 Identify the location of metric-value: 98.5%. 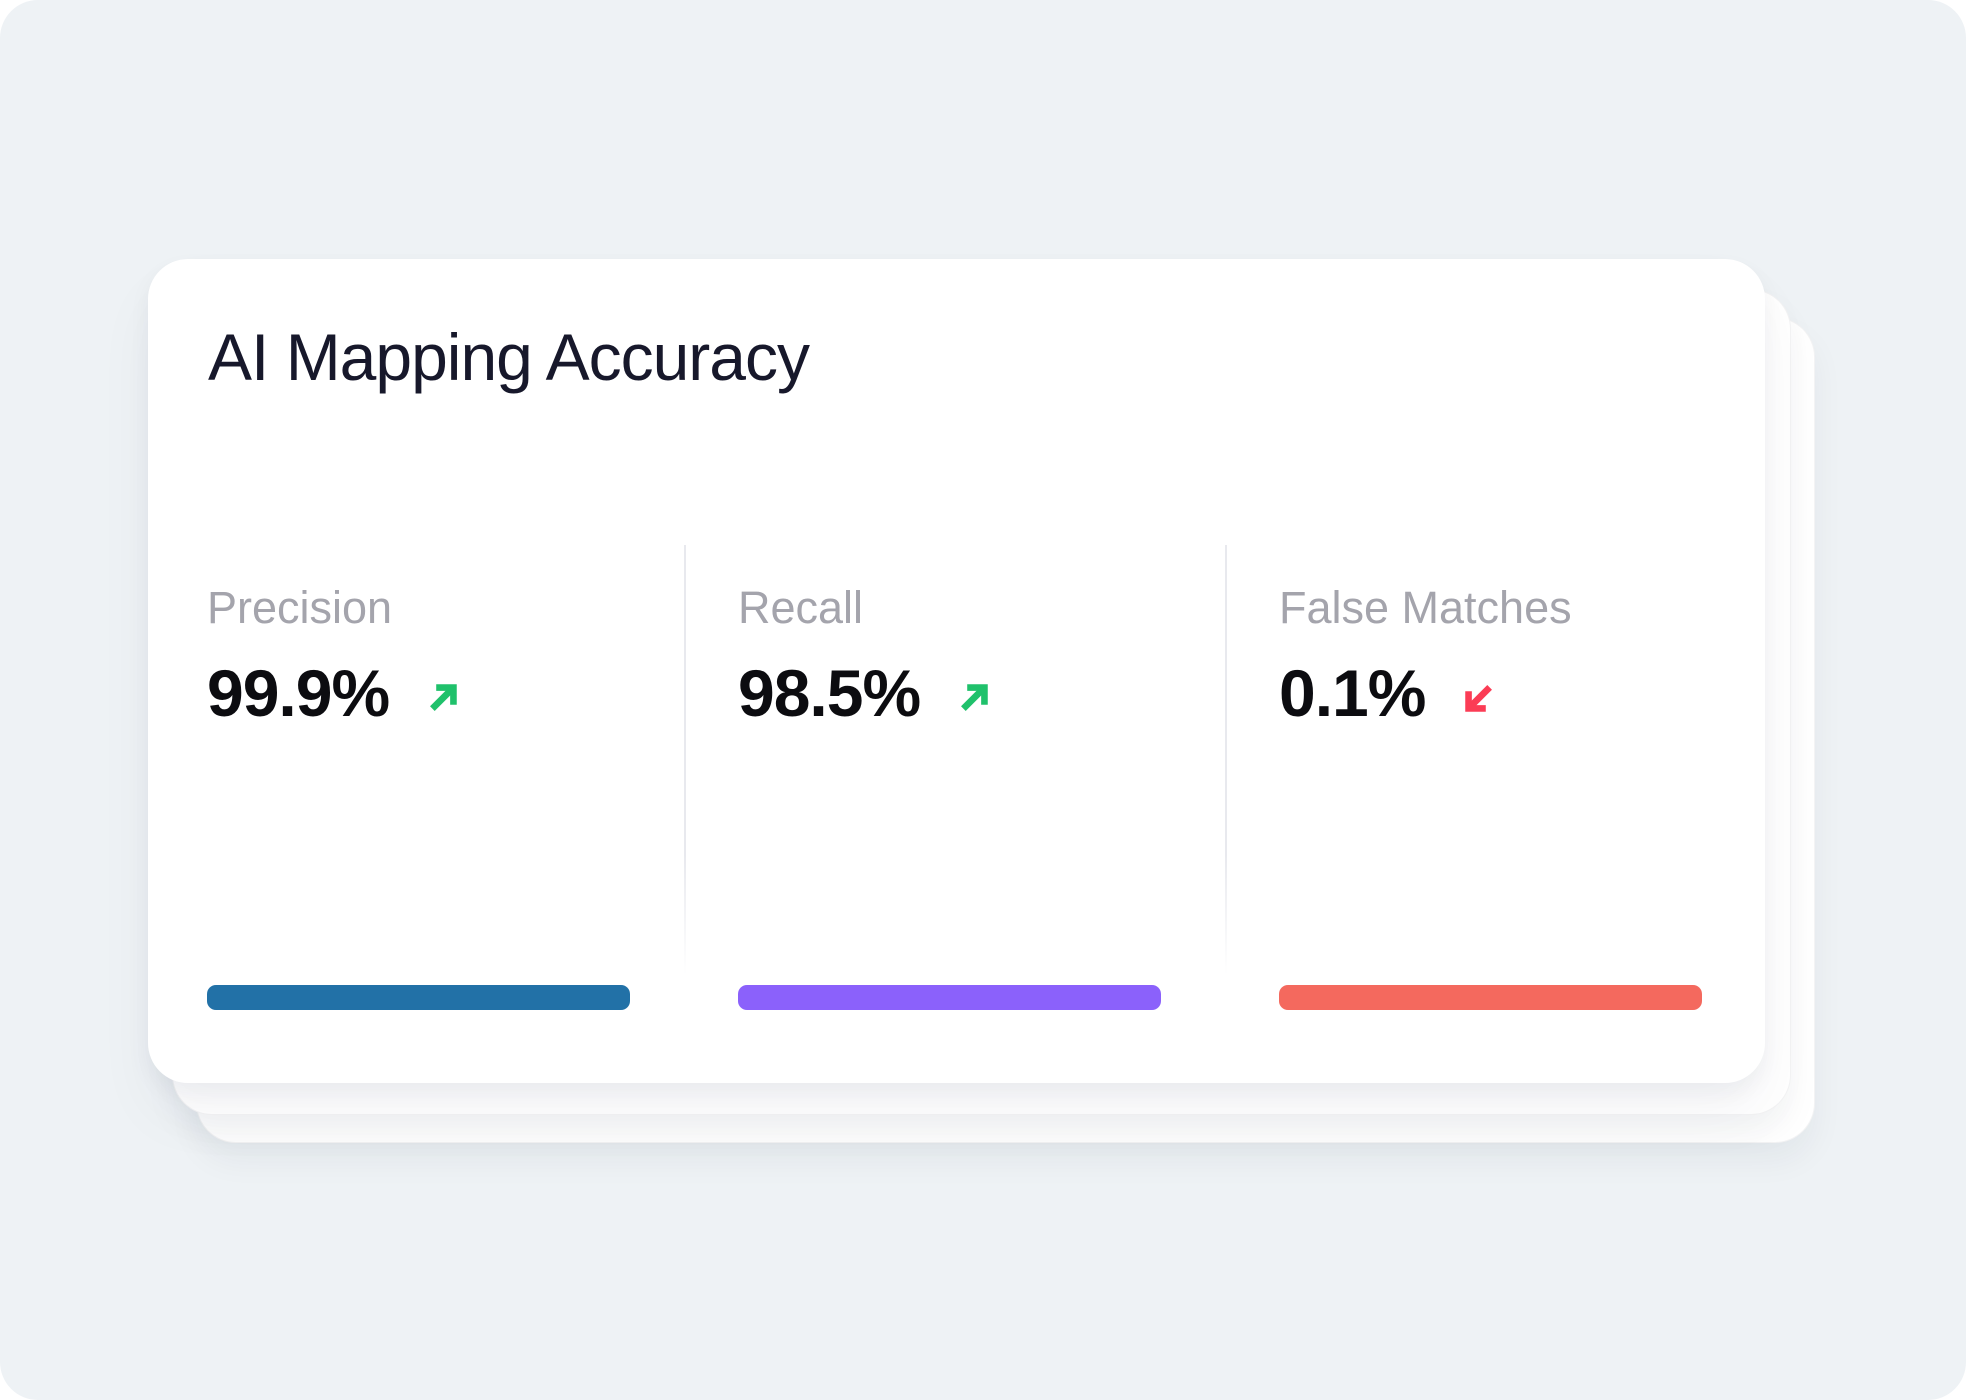
(829, 693).